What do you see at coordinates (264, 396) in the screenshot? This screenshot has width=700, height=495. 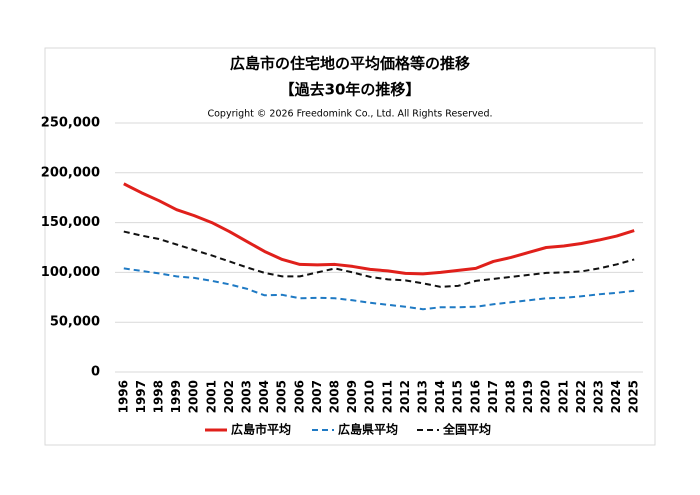 I see `x-tick-label: 2004` at bounding box center [264, 396].